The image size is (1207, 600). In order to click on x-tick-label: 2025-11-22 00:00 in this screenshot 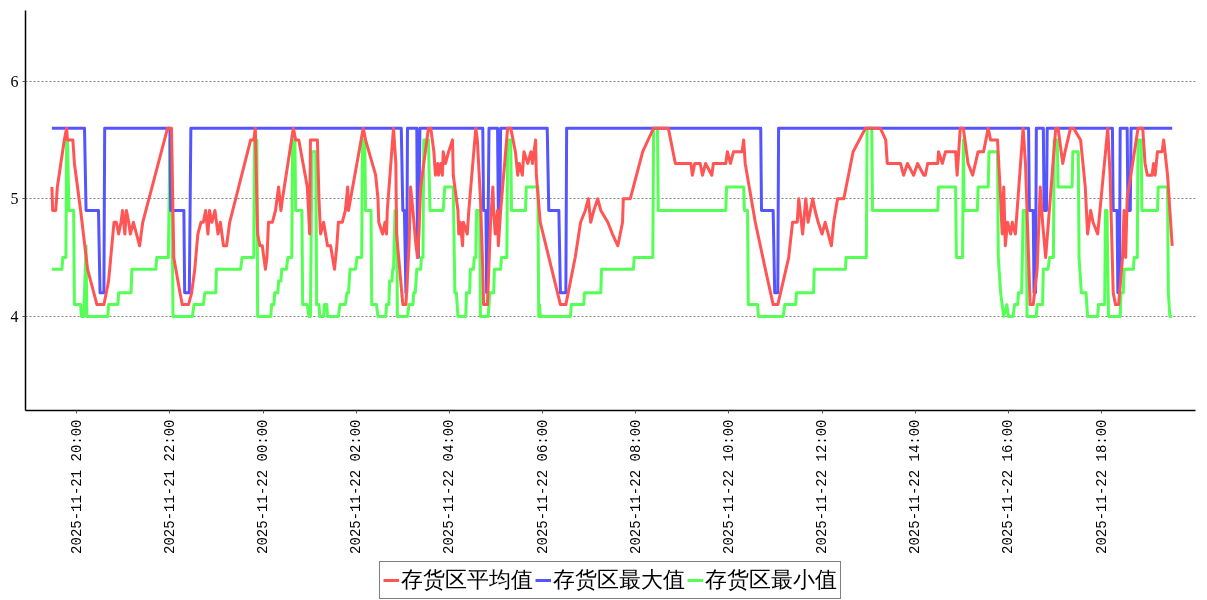, I will do `click(263, 486)`.